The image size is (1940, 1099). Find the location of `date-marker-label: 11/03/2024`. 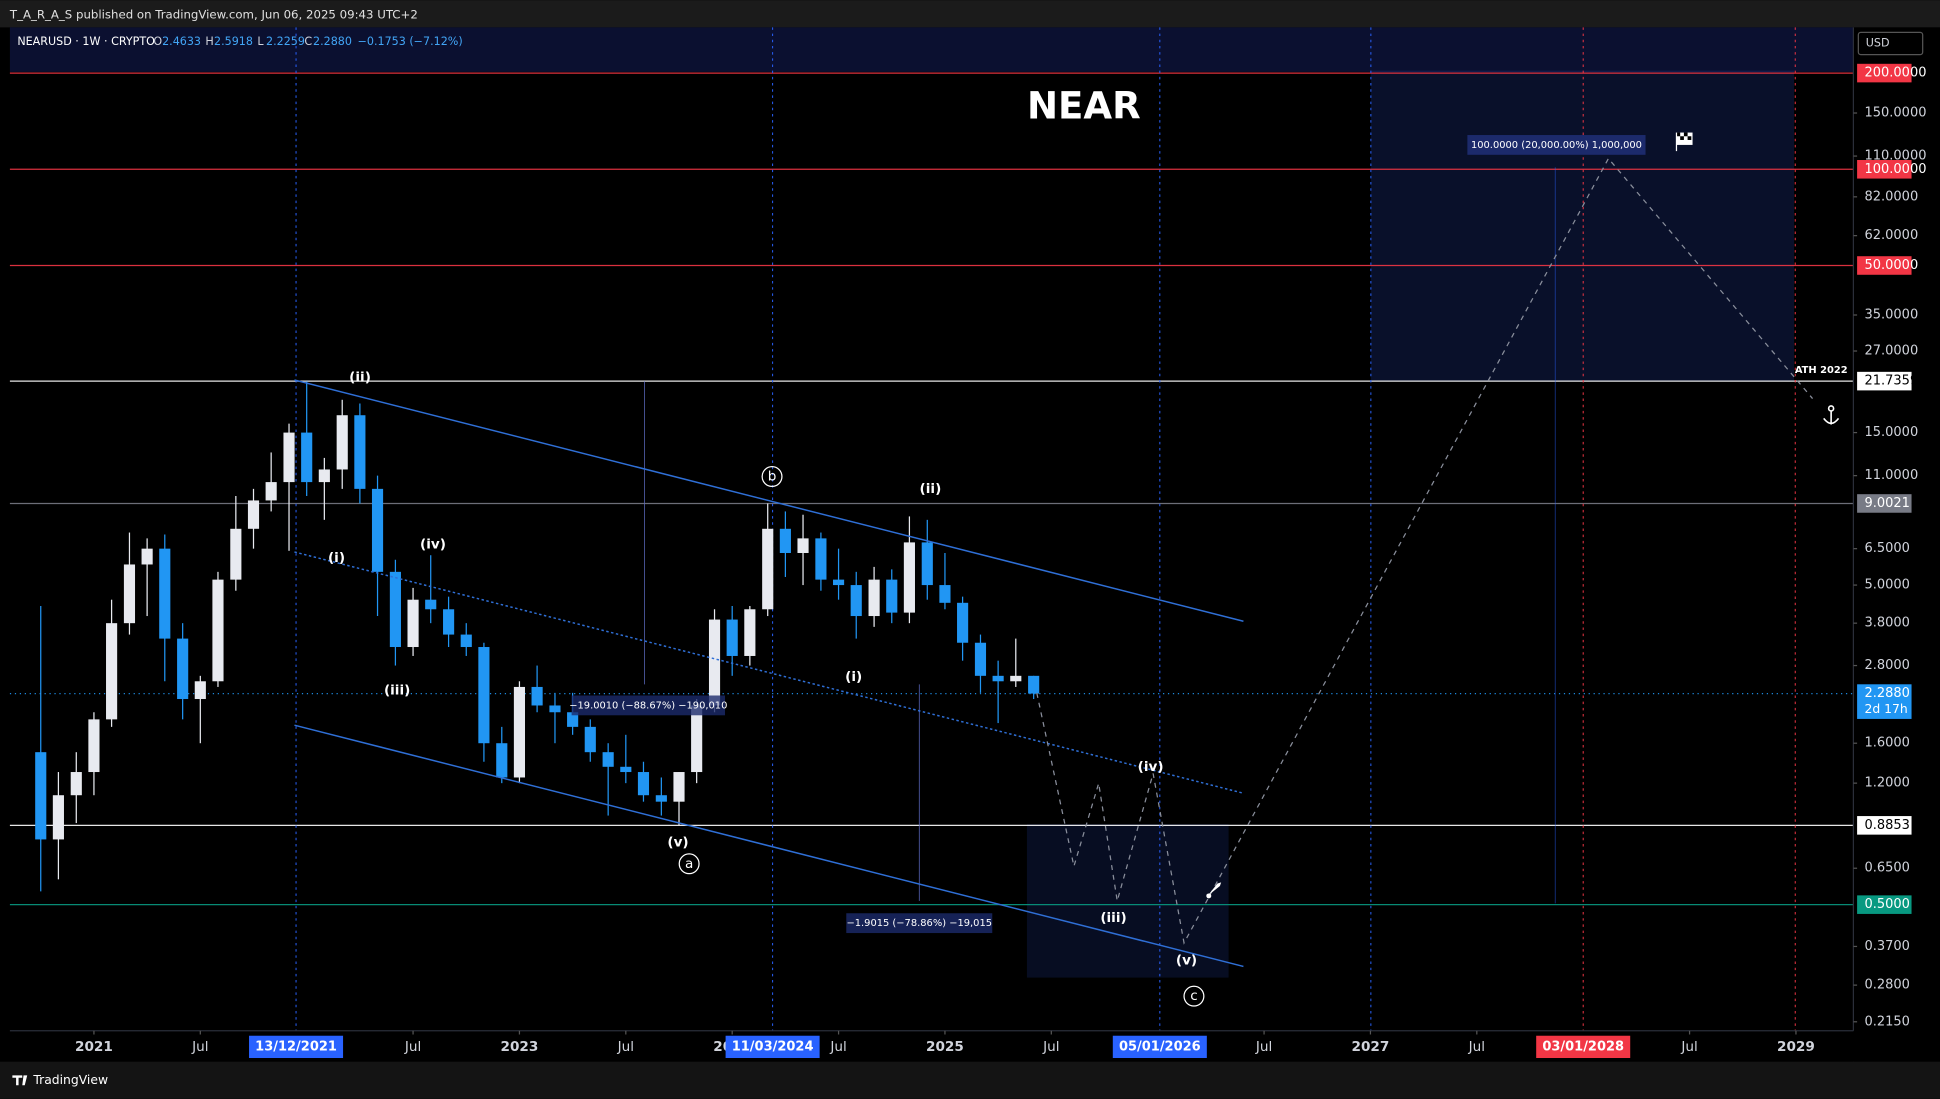

date-marker-label: 11/03/2024 is located at coordinates (773, 1046).